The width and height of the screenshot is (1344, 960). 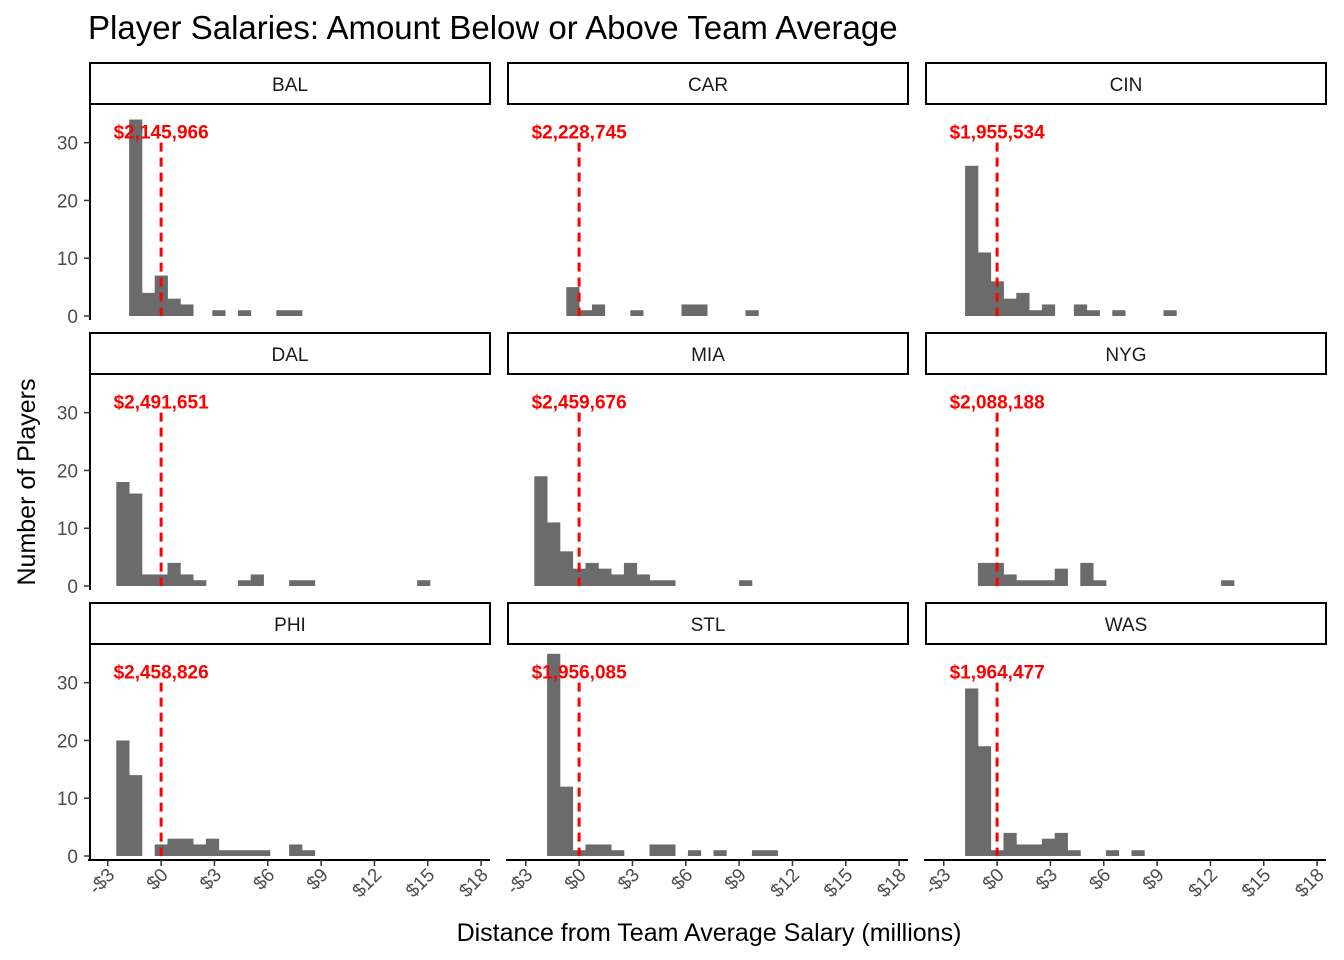 I want to click on facet-strip-label: BAL, so click(x=290, y=85).